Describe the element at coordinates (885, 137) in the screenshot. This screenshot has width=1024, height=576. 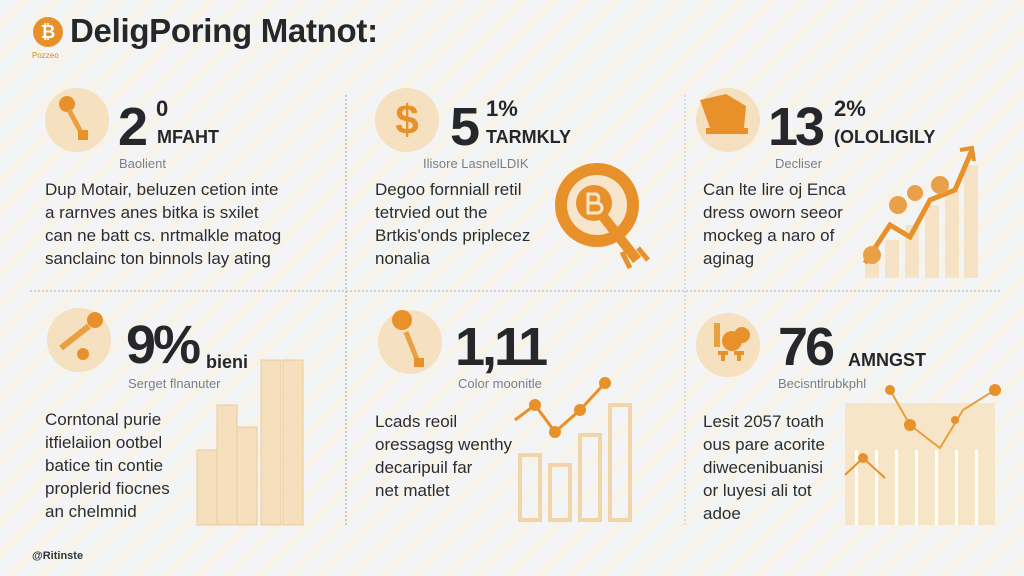
I see `stat-label: (OLOLIGILY` at that location.